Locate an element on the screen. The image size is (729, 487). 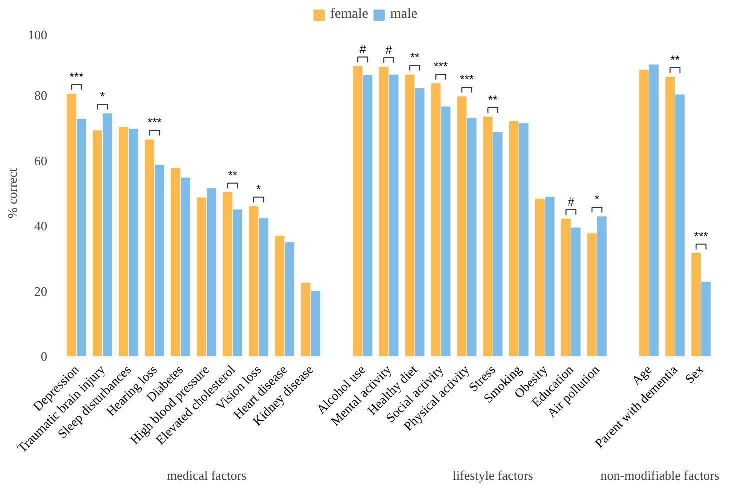
text: non-modifiable factors is located at coordinates (660, 475).